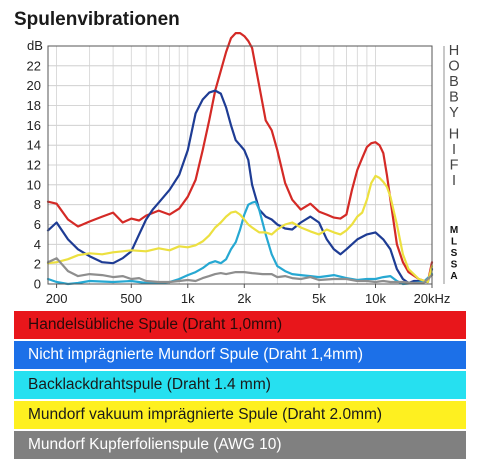 This screenshot has height=469, width=480. I want to click on legend-item: Handelsübliche Spule (Draht 1,0mm), so click(240, 325).